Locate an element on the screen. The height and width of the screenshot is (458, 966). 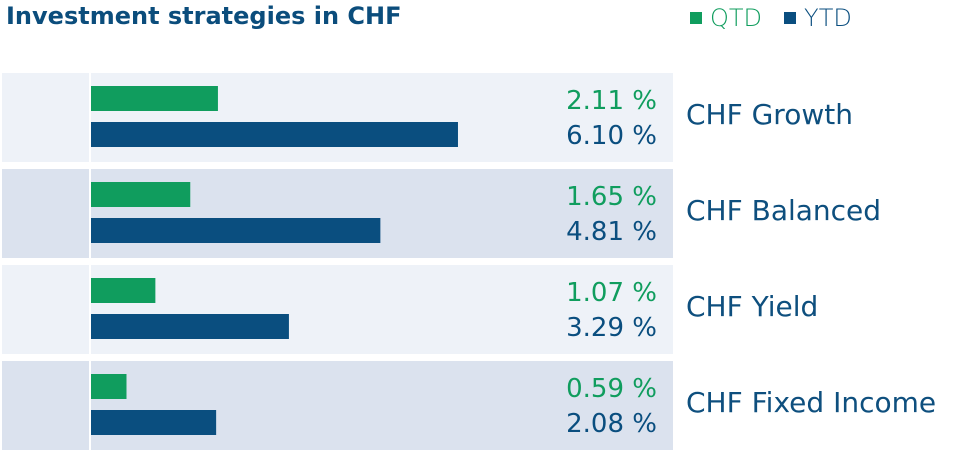
legend: QTD YTD is located at coordinates (771, 18).